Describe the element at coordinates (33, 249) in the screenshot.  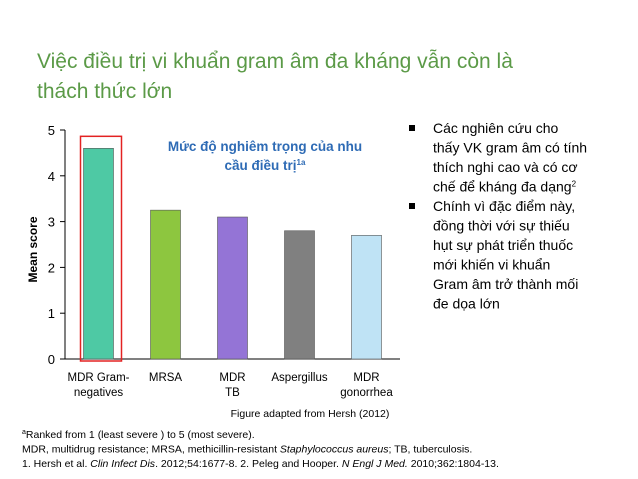
I see `y-axis-label: Mean score` at that location.